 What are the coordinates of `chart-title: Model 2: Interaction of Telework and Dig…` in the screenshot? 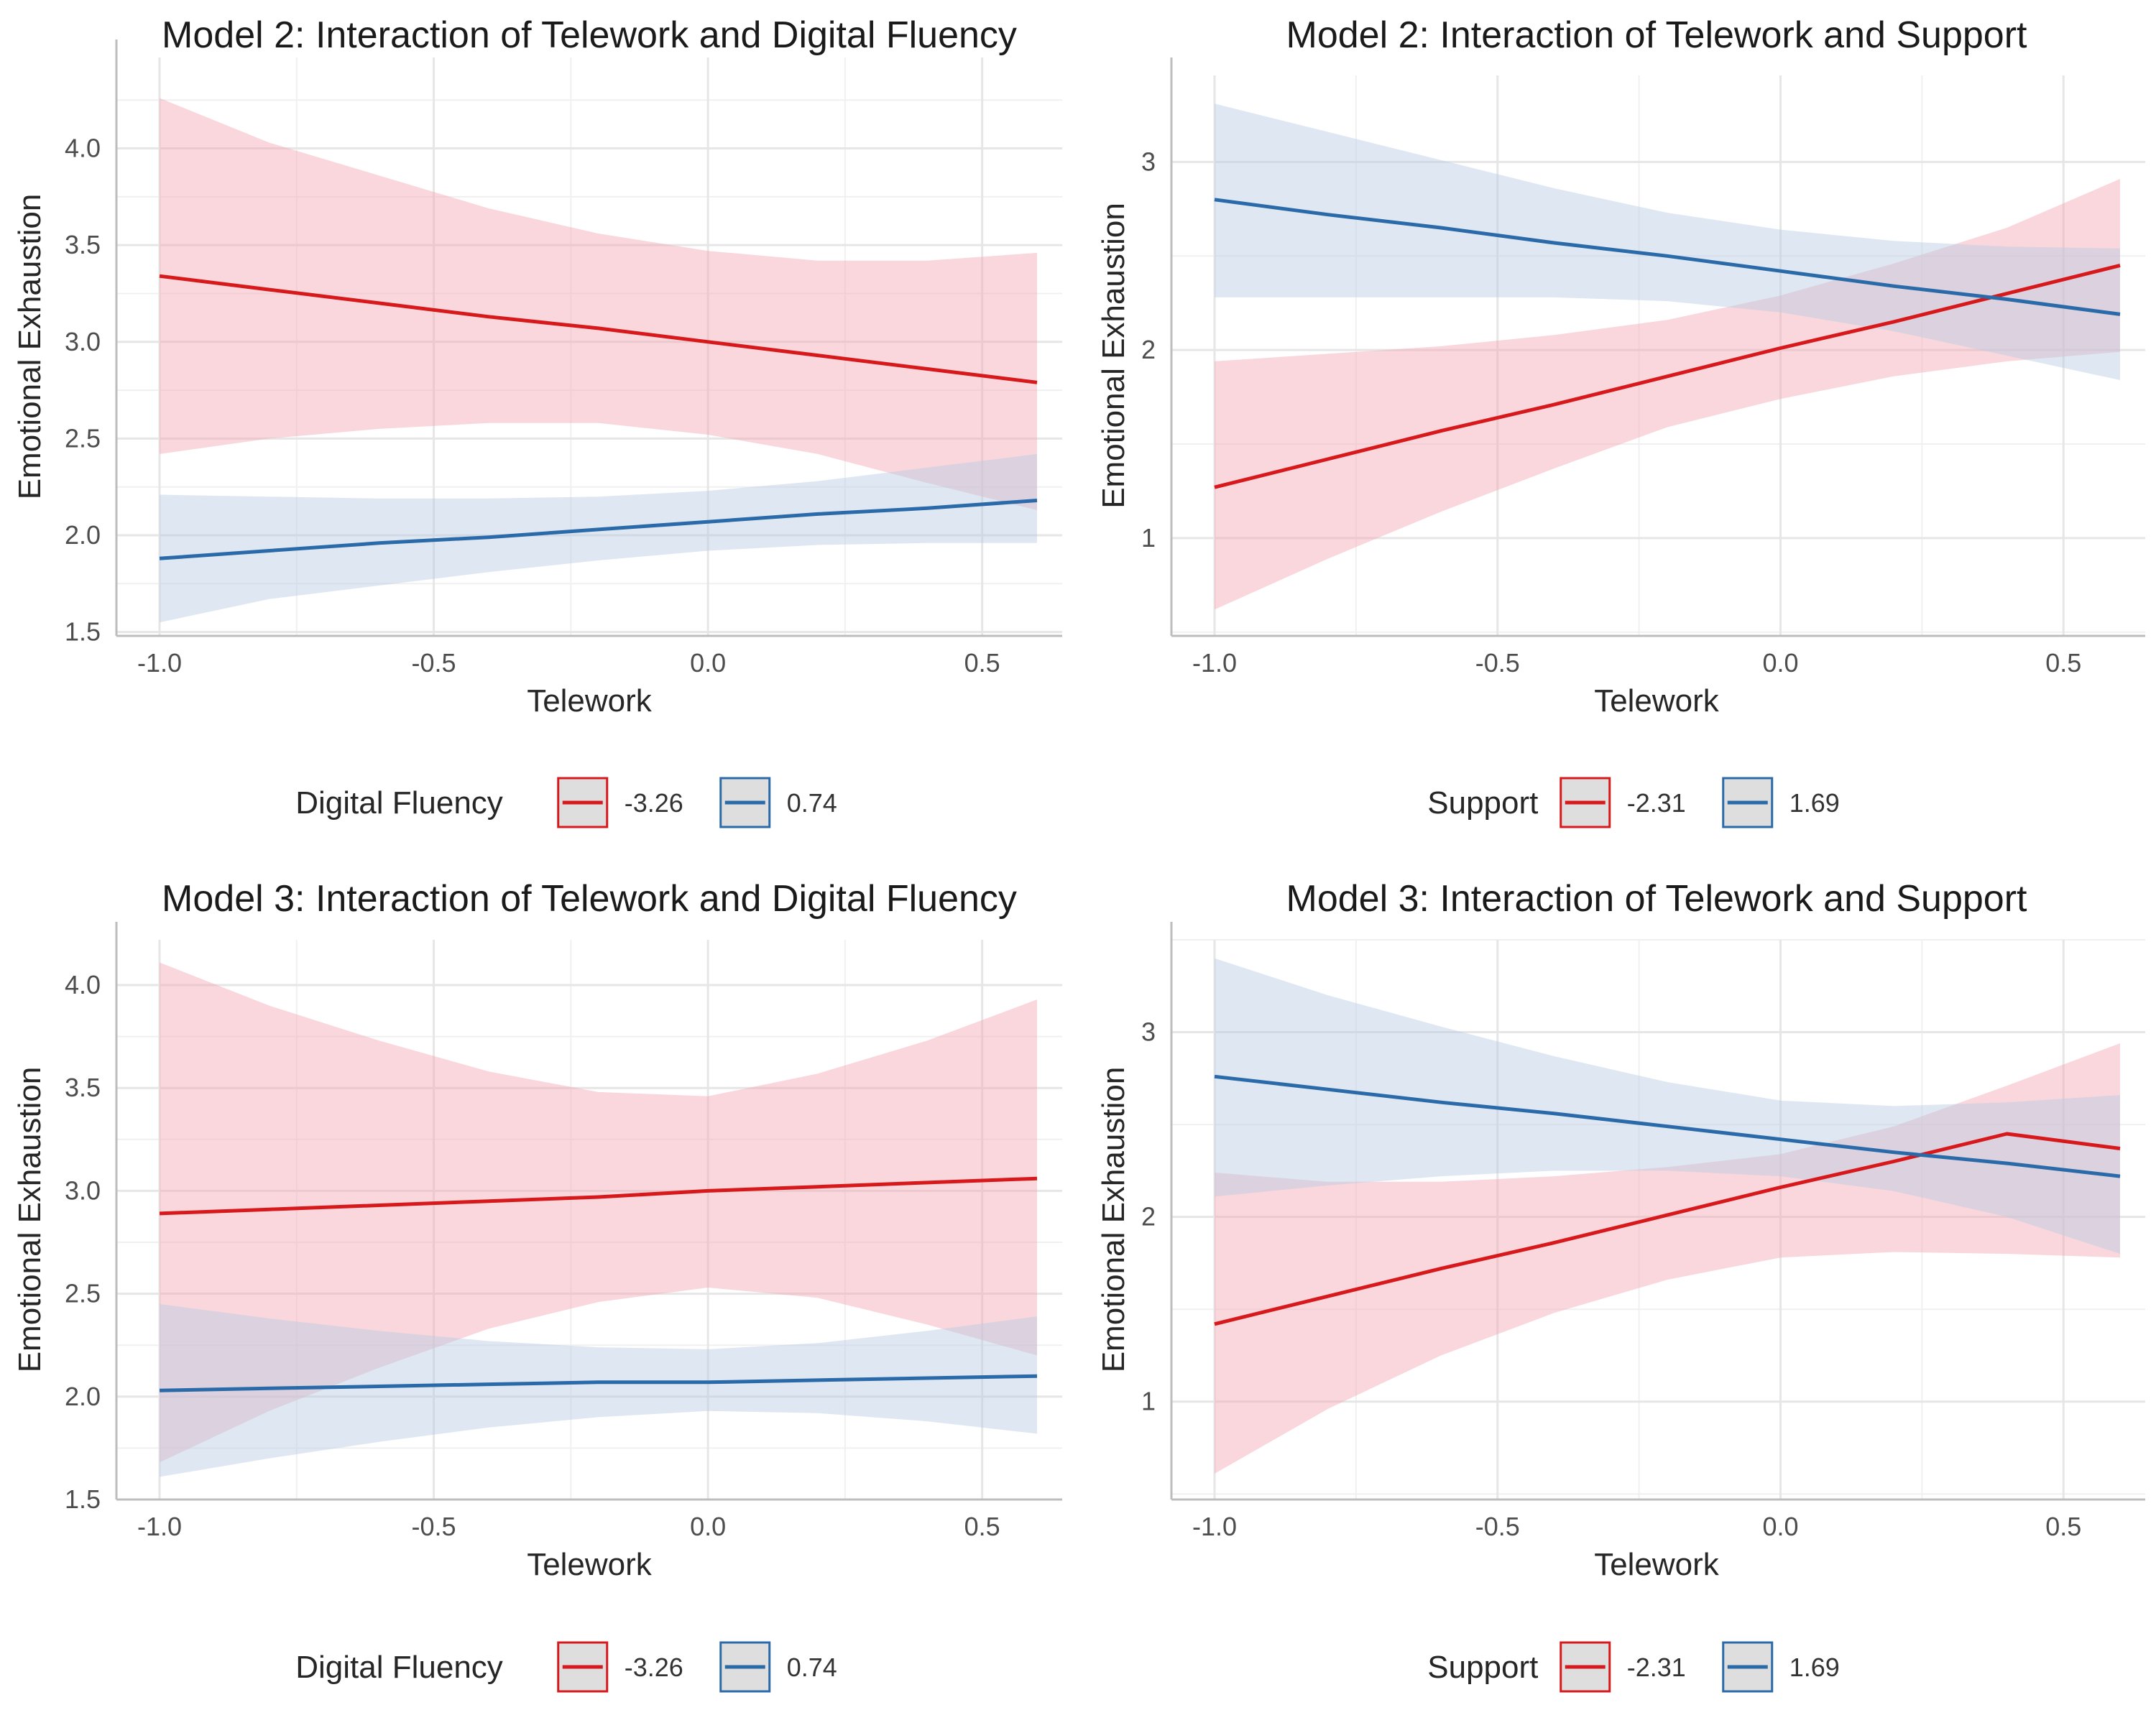 It's located at (590, 35).